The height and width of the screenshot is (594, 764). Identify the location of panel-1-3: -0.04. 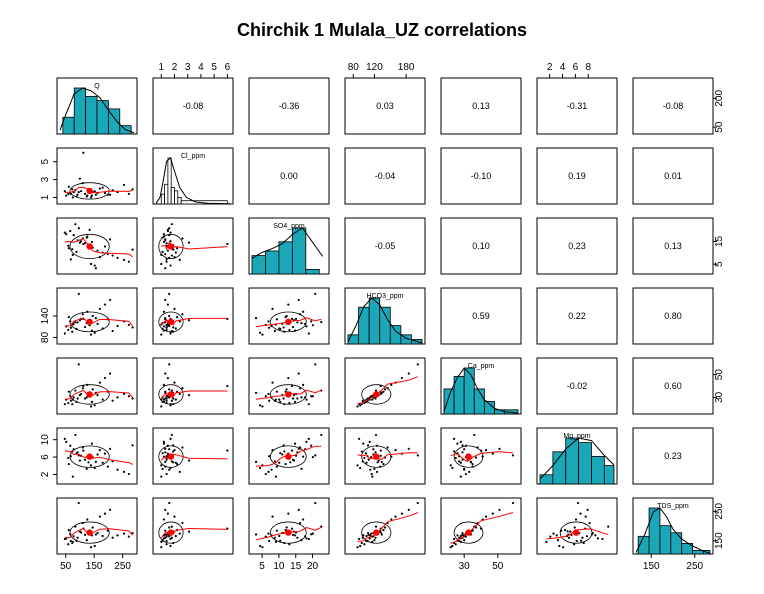
(385, 176).